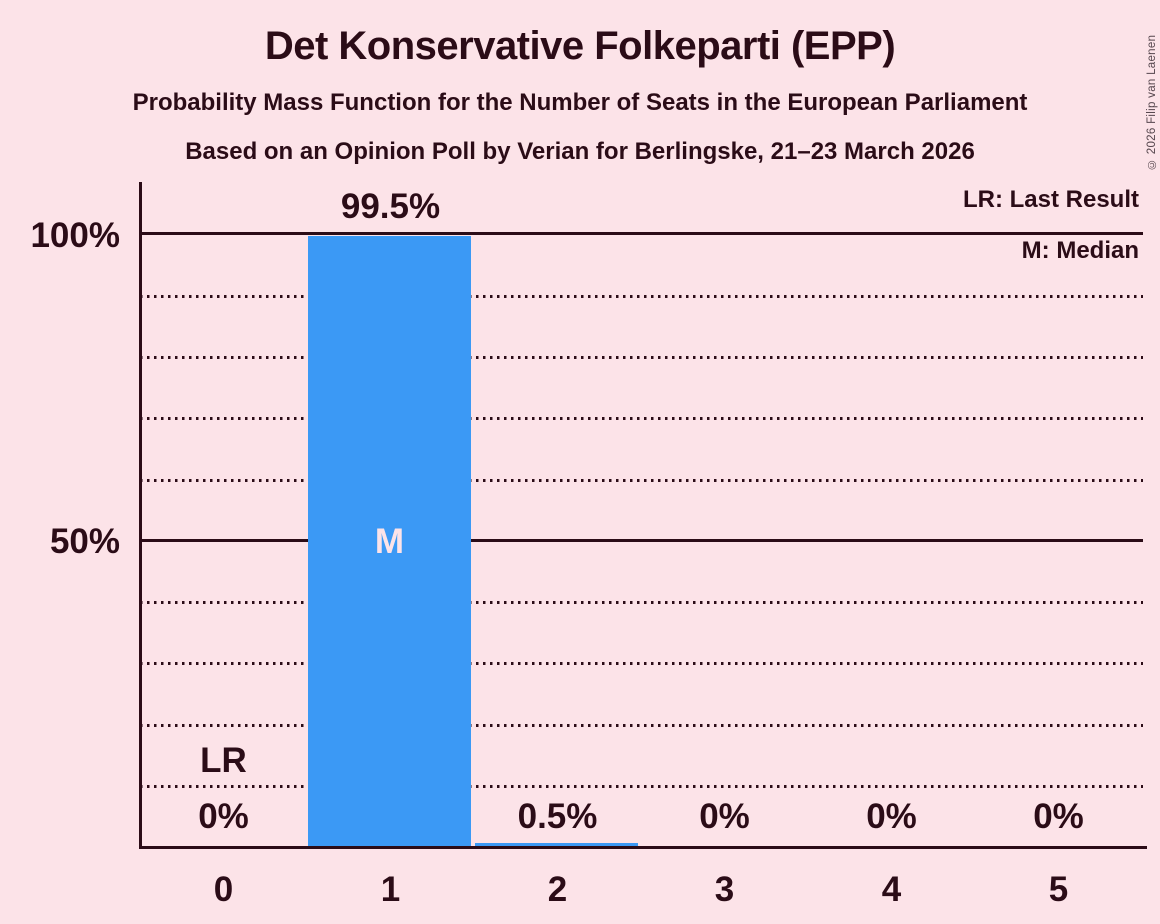 The height and width of the screenshot is (924, 1160). What do you see at coordinates (84, 541) in the screenshot?
I see `y-axis-label-50: 50%` at bounding box center [84, 541].